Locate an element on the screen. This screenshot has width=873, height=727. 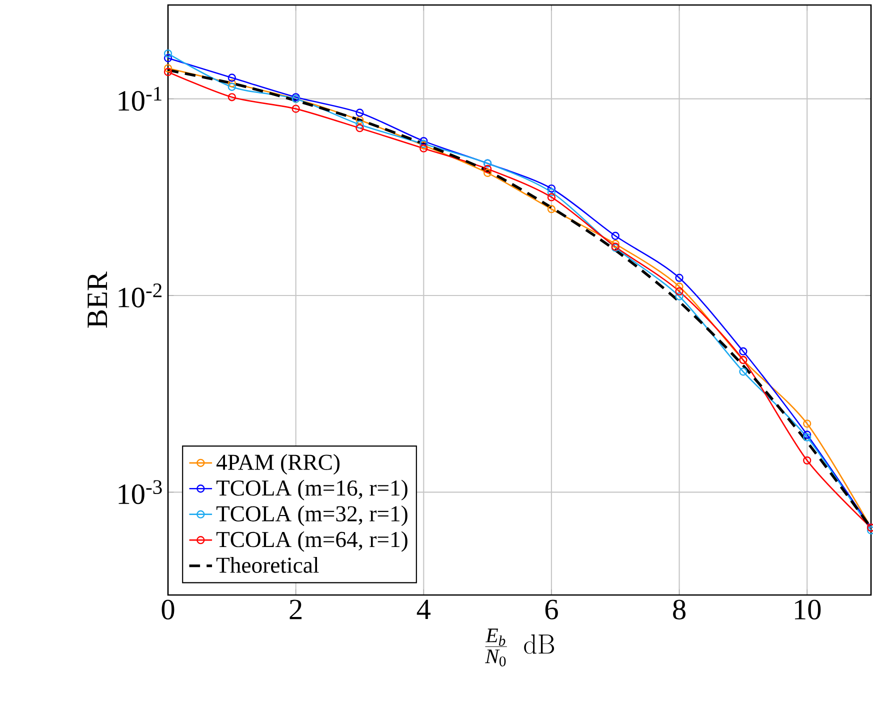
x-axis-title: $\frac{E_b}{N_0}\ \ \mathrm{dB}$ is located at coordinates (519, 647).